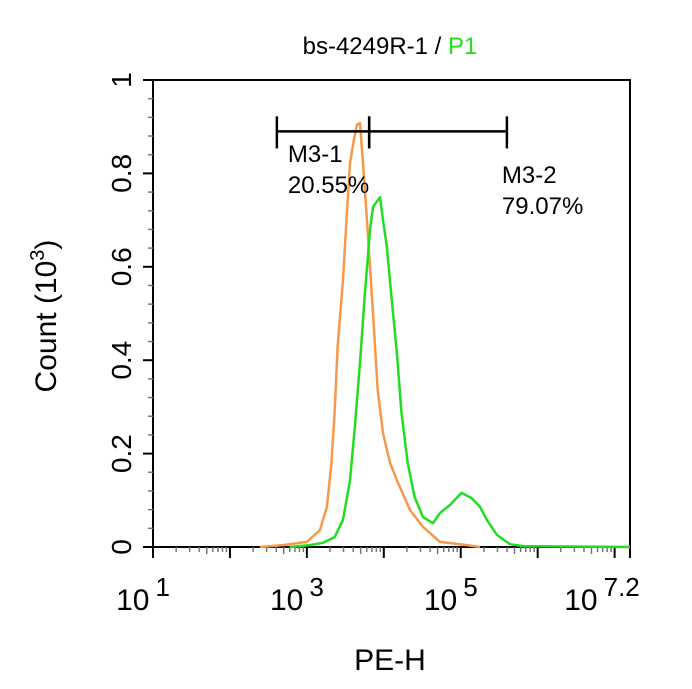 The image size is (692, 689). I want to click on y-tick-label: 0.6, so click(121, 266).